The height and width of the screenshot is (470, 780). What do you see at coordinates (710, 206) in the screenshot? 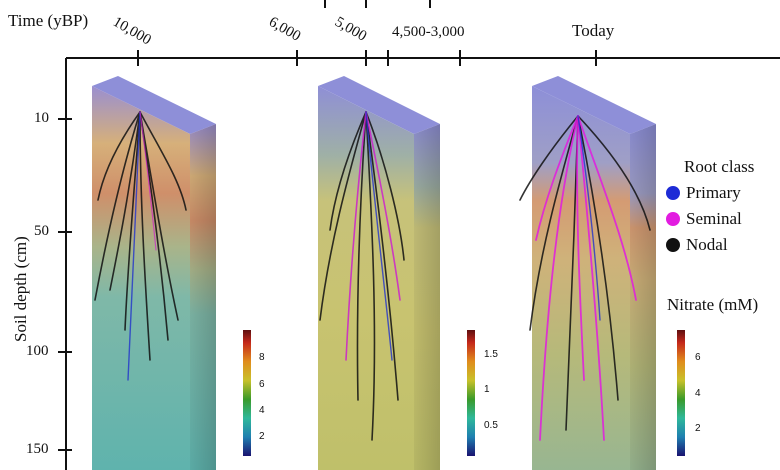
I see `root-class-legend: Root class Primary Seminal Nodal` at bounding box center [710, 206].